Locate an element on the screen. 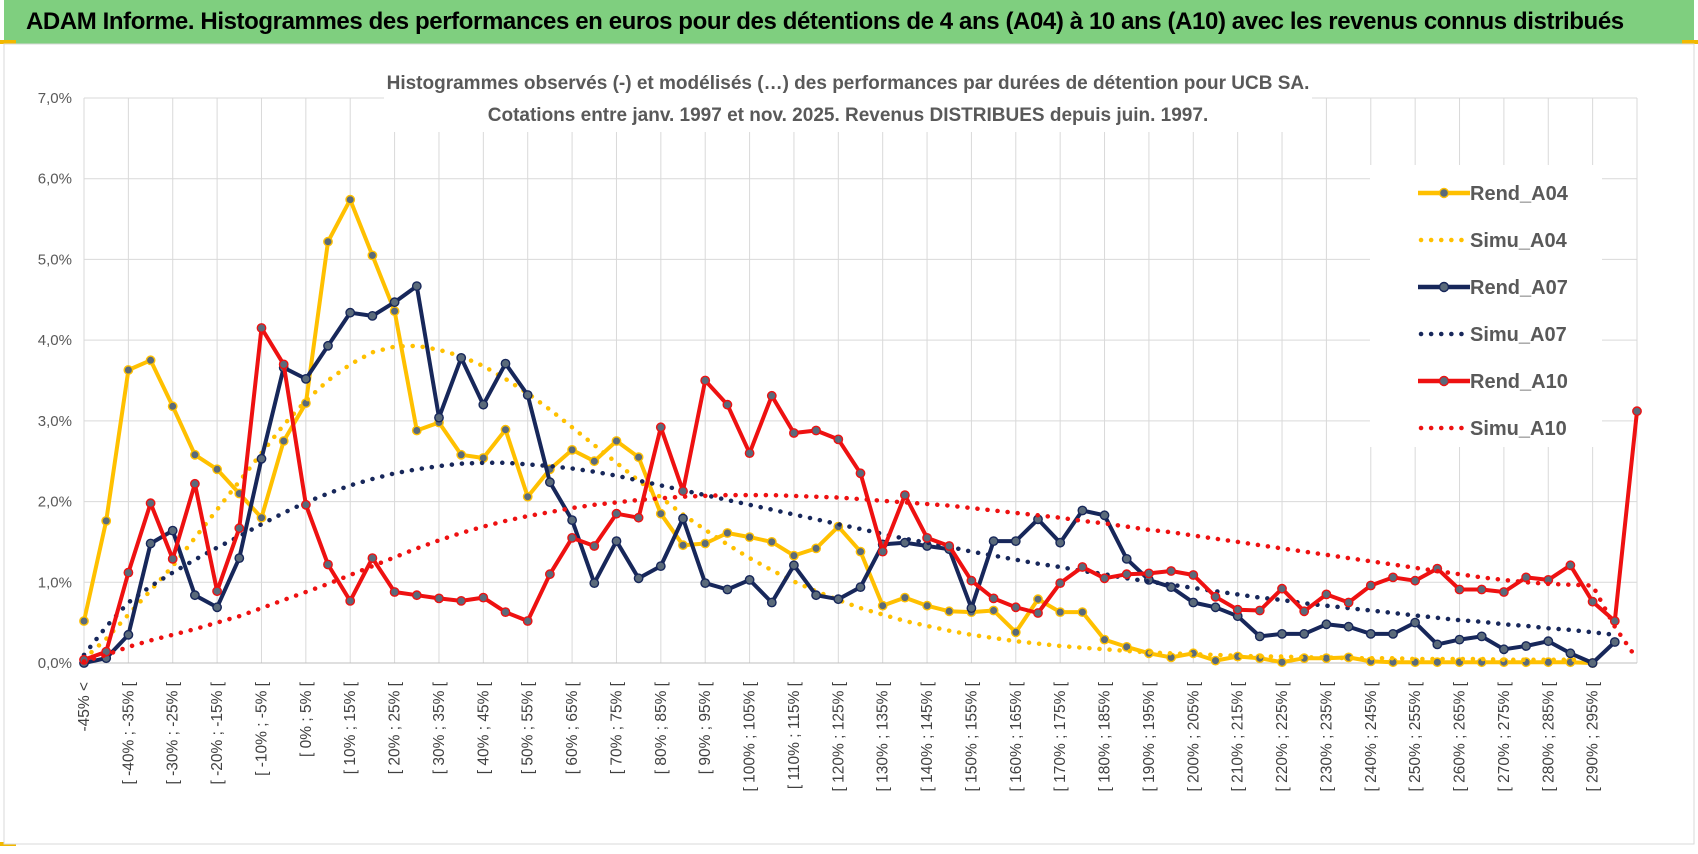 This screenshot has width=1698, height=854. y-tick-label: 3,0% is located at coordinates (55, 421).